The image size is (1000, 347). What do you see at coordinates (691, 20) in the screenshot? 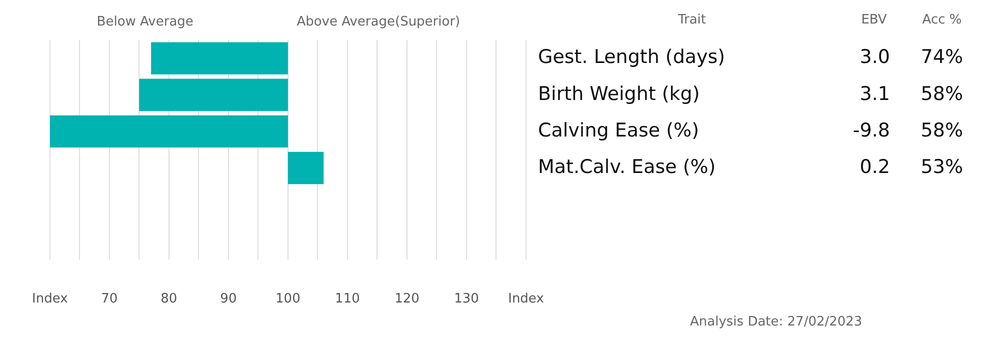
I see `text: Trait` at bounding box center [691, 20].